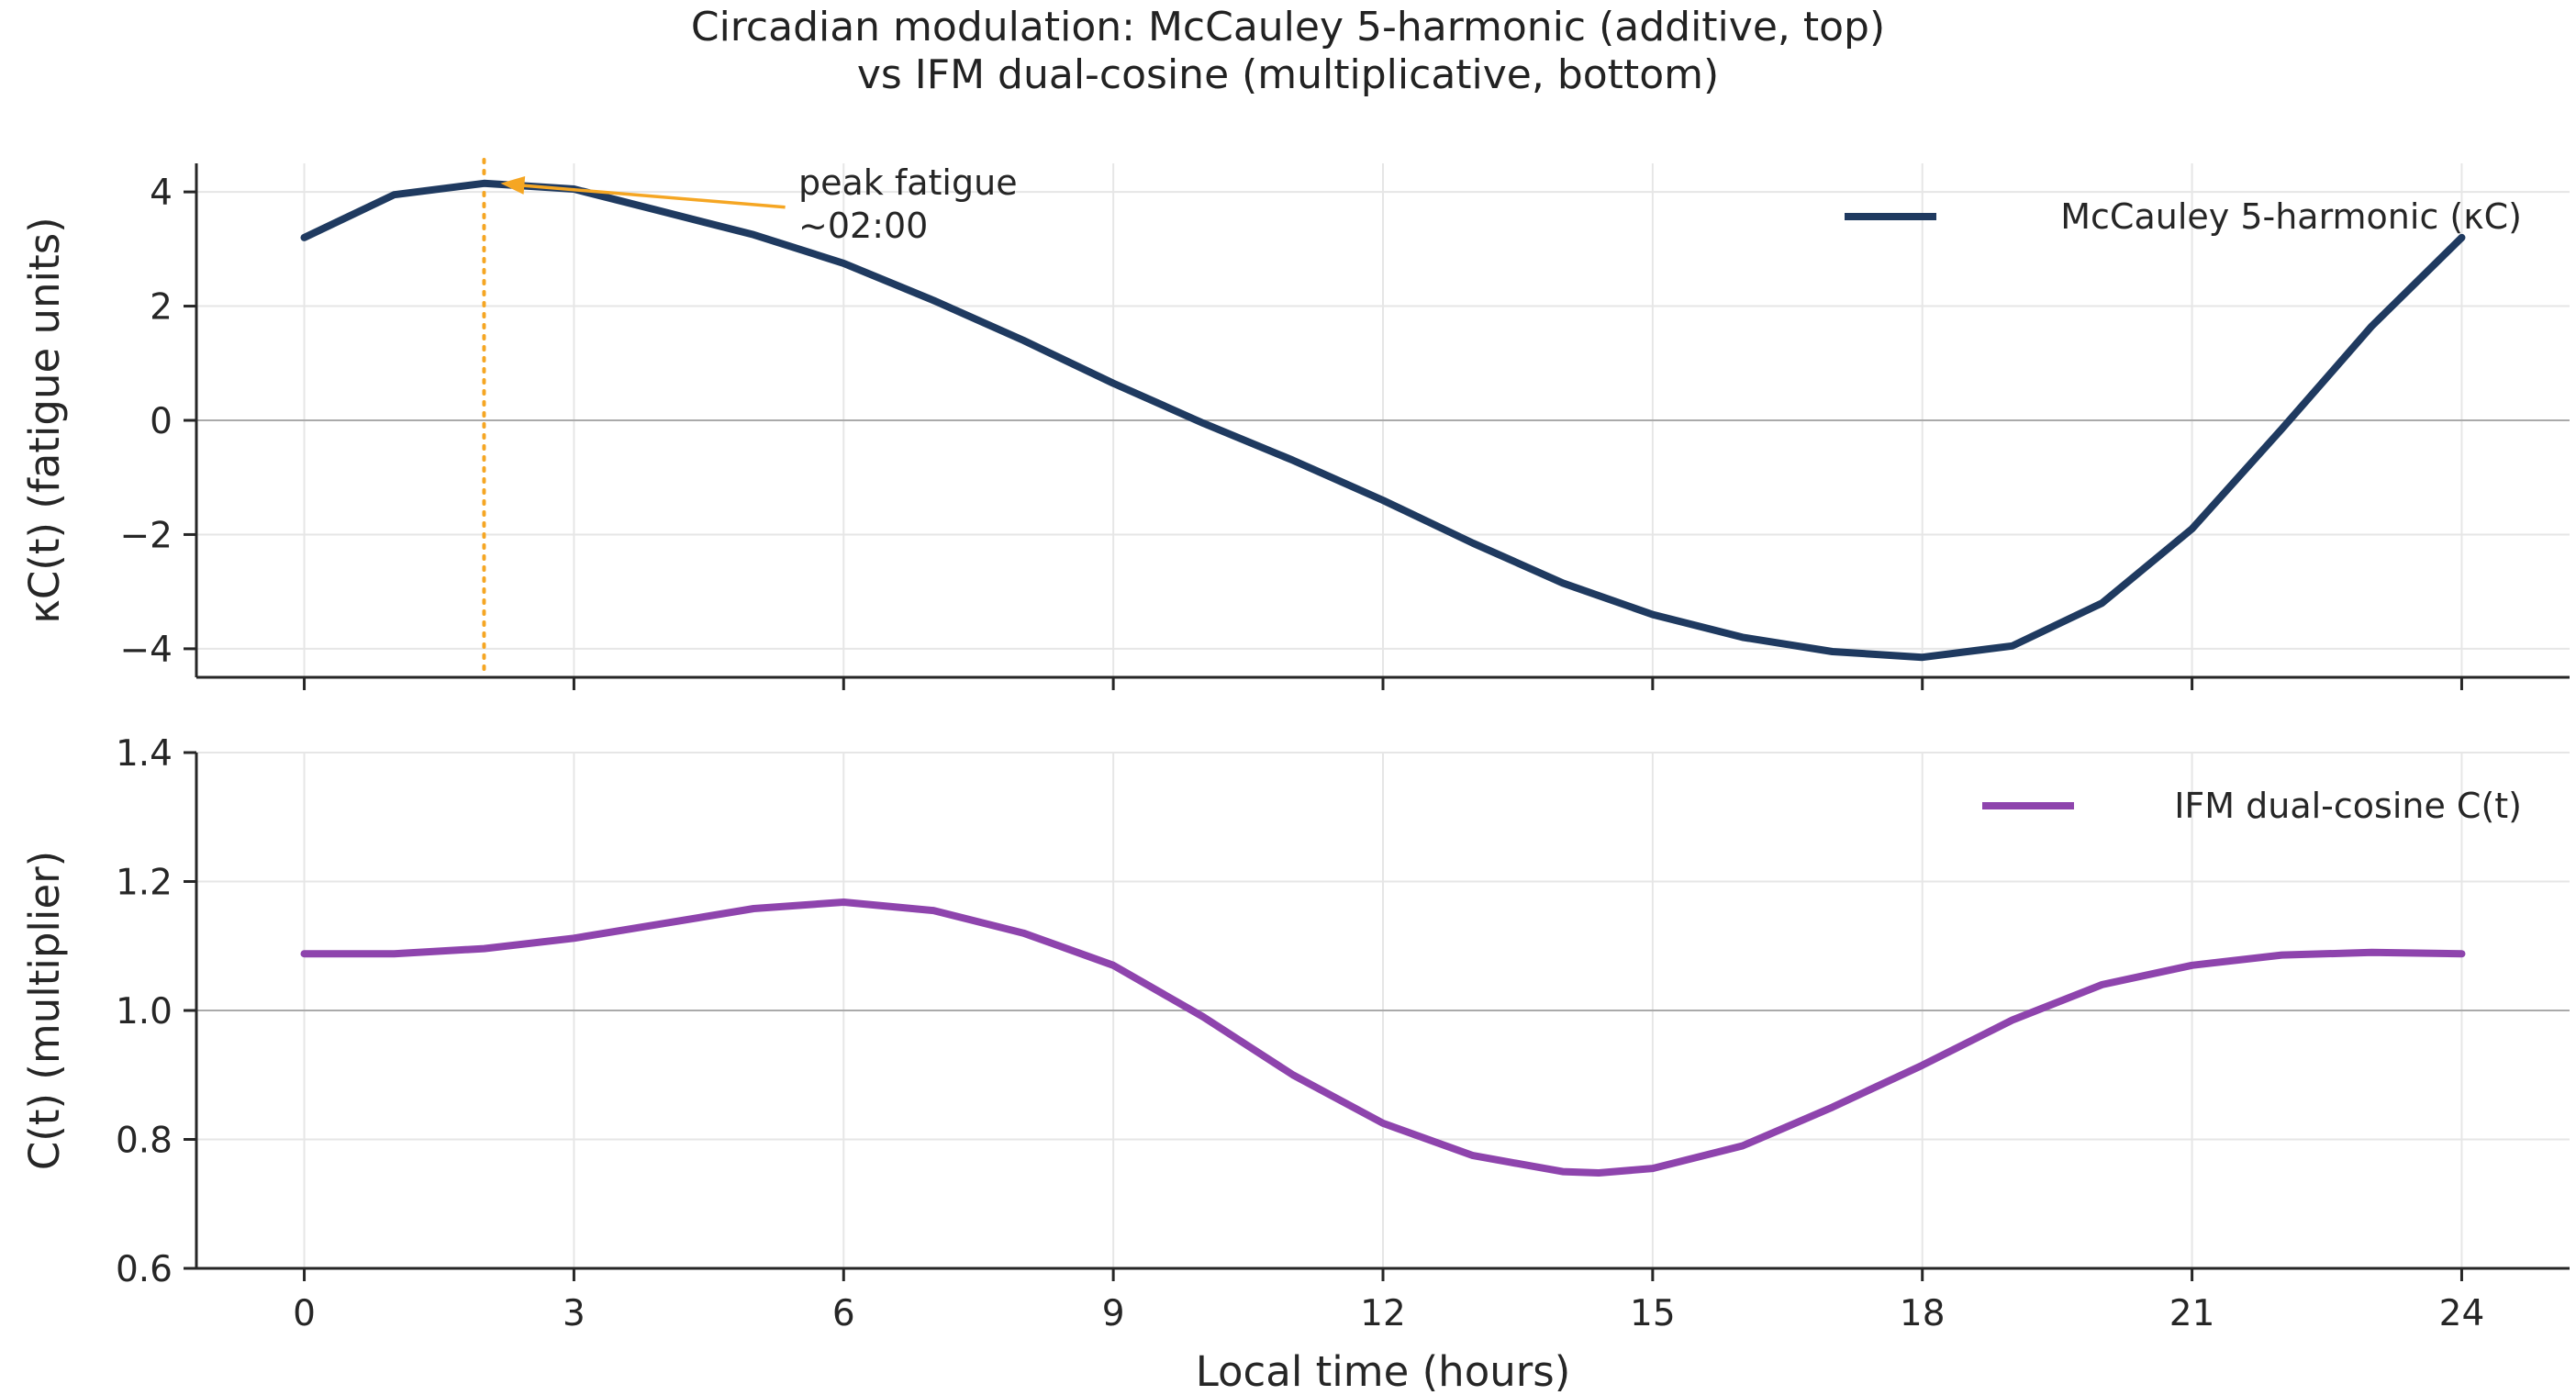 Image resolution: width=2576 pixels, height=1395 pixels. I want to click on bottom-x-axis-label: Local time (hours), so click(1383, 1371).